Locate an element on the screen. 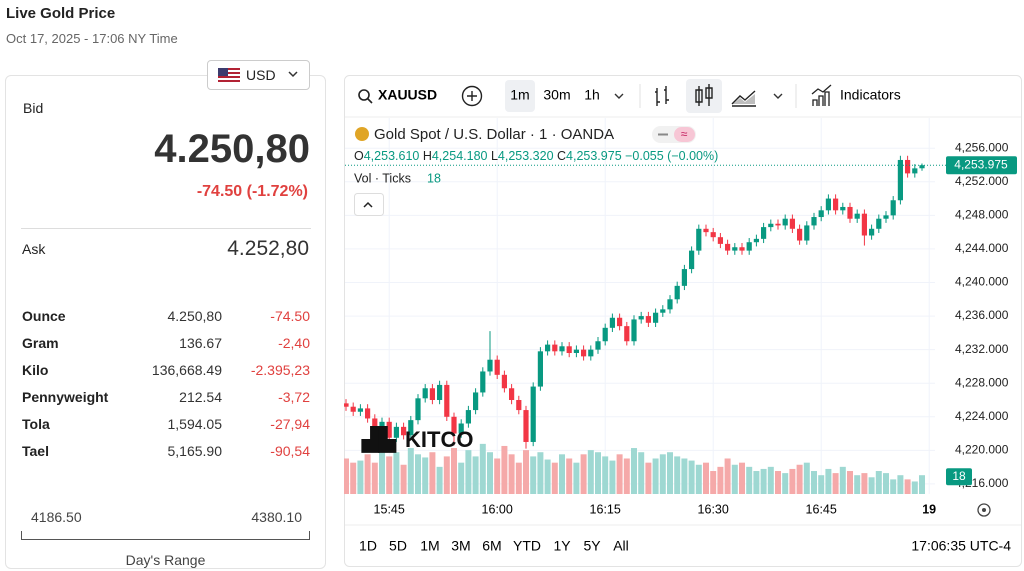 Image resolution: width=1024 pixels, height=571 pixels. range-buttons: 1D 5D 1M 3M 6M YTD 1Y 5Y All is located at coordinates (494, 546).